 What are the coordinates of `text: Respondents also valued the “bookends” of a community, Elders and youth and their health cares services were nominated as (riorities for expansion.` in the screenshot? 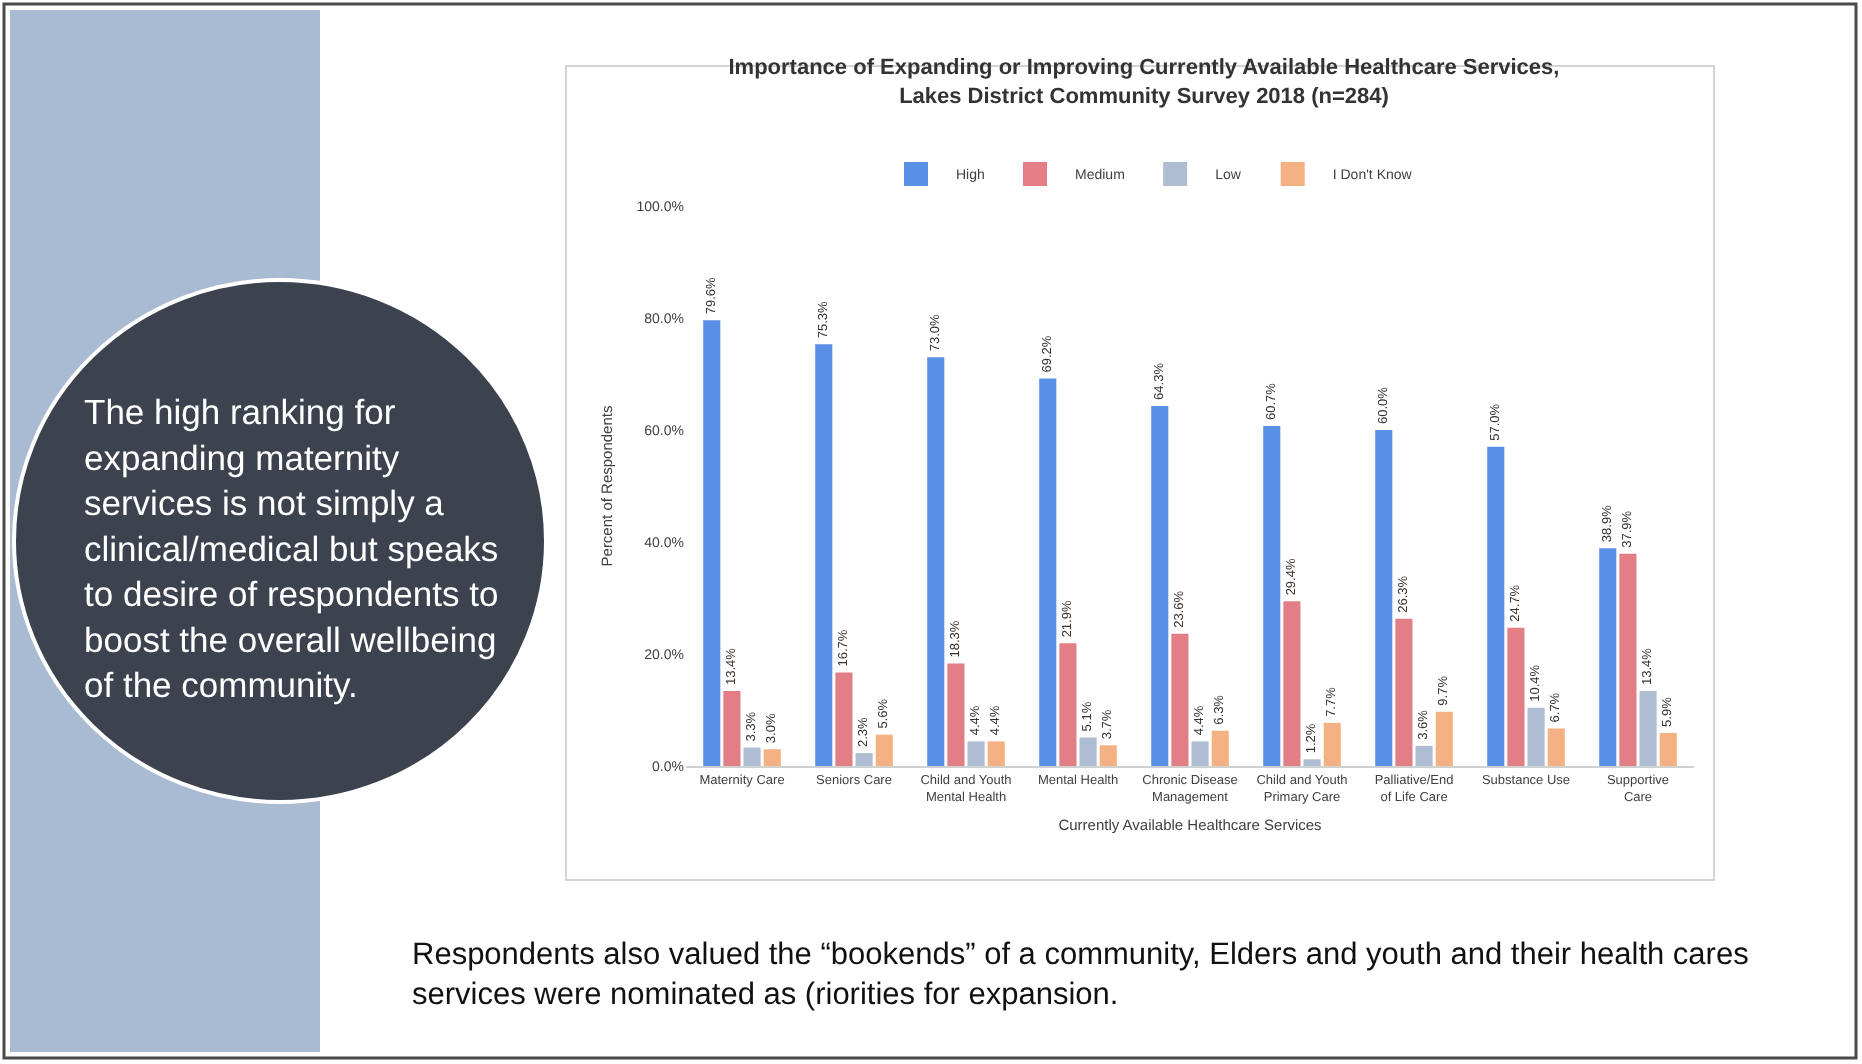 It's located at (1081, 975).